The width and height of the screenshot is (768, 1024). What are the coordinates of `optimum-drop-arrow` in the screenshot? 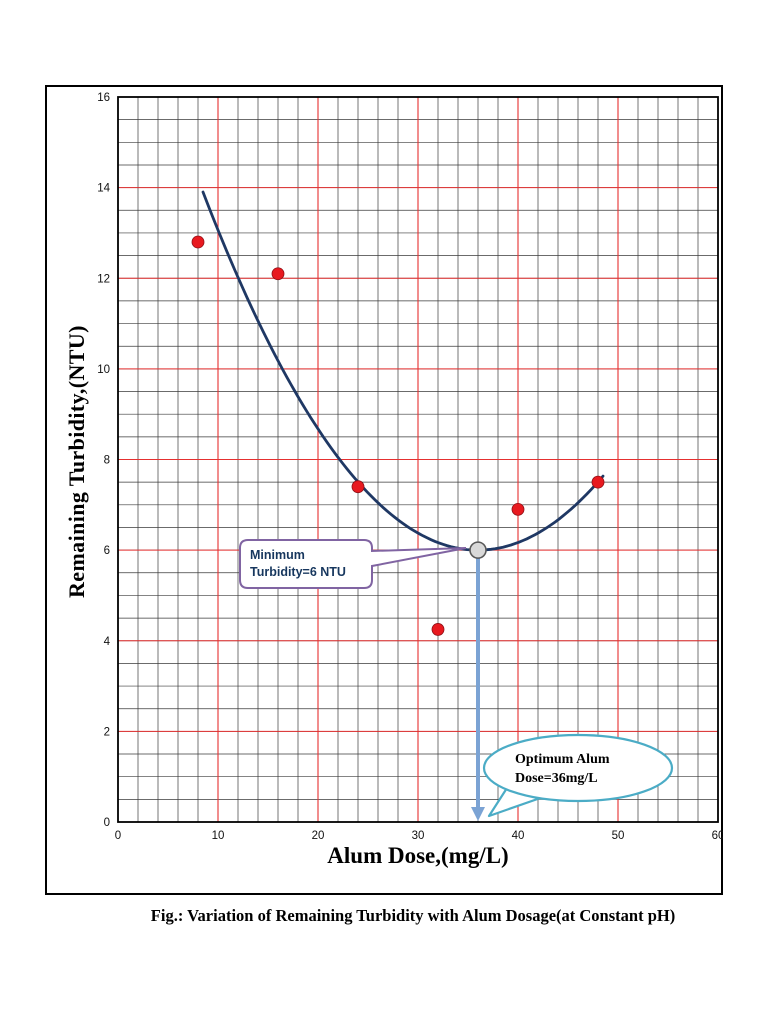 It's located at (478, 685).